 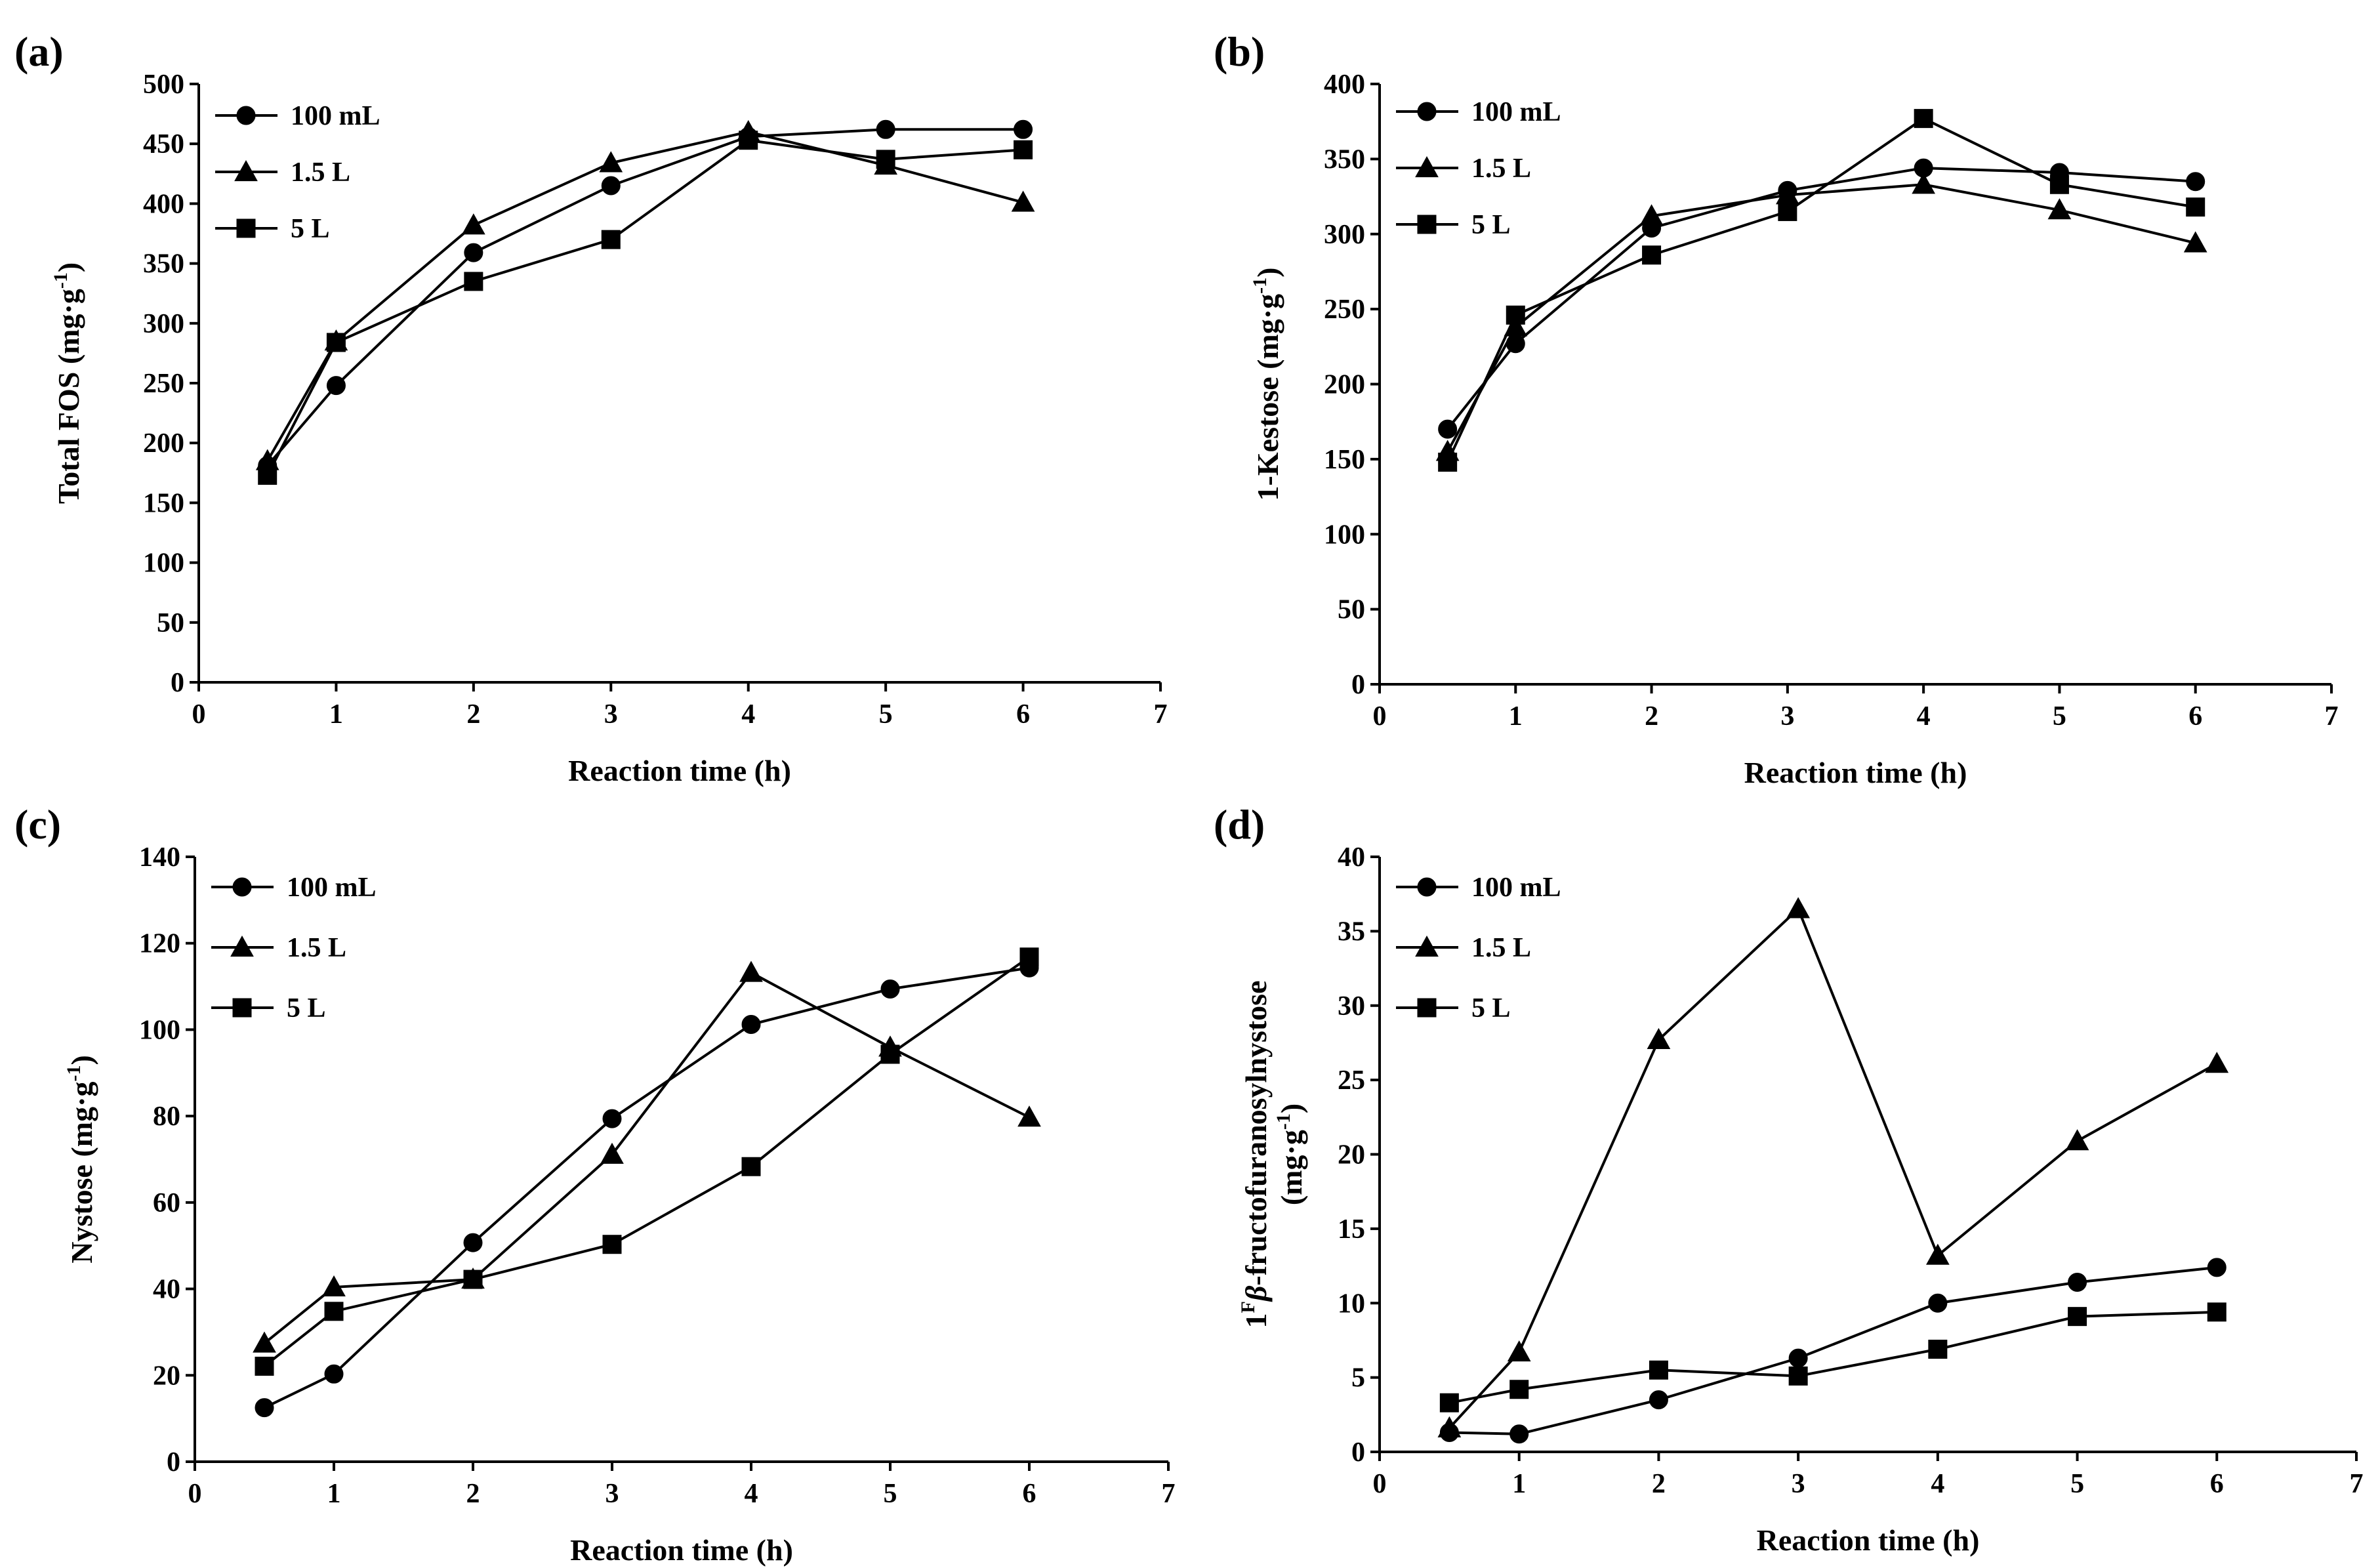 What do you see at coordinates (2217, 1484) in the screenshot?
I see `x-tick-label: 6` at bounding box center [2217, 1484].